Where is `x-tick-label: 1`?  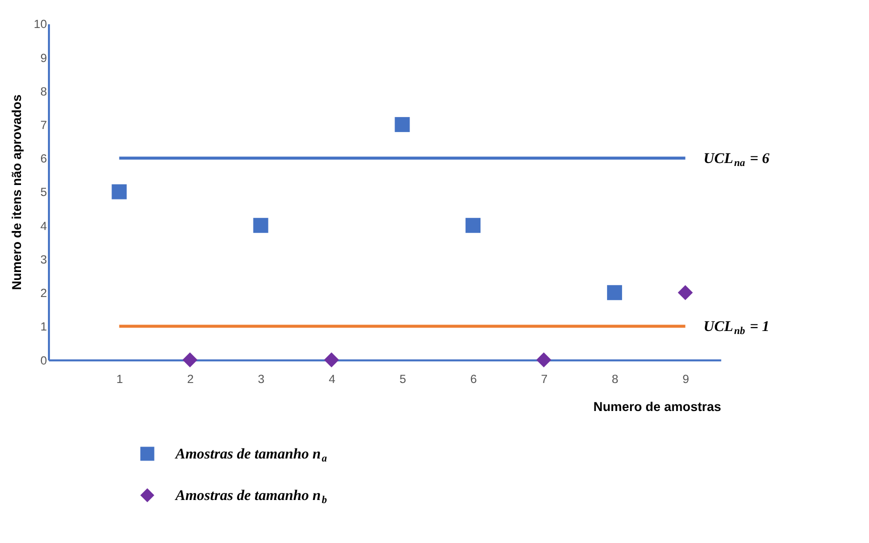
x-tick-label: 1 is located at coordinates (120, 379).